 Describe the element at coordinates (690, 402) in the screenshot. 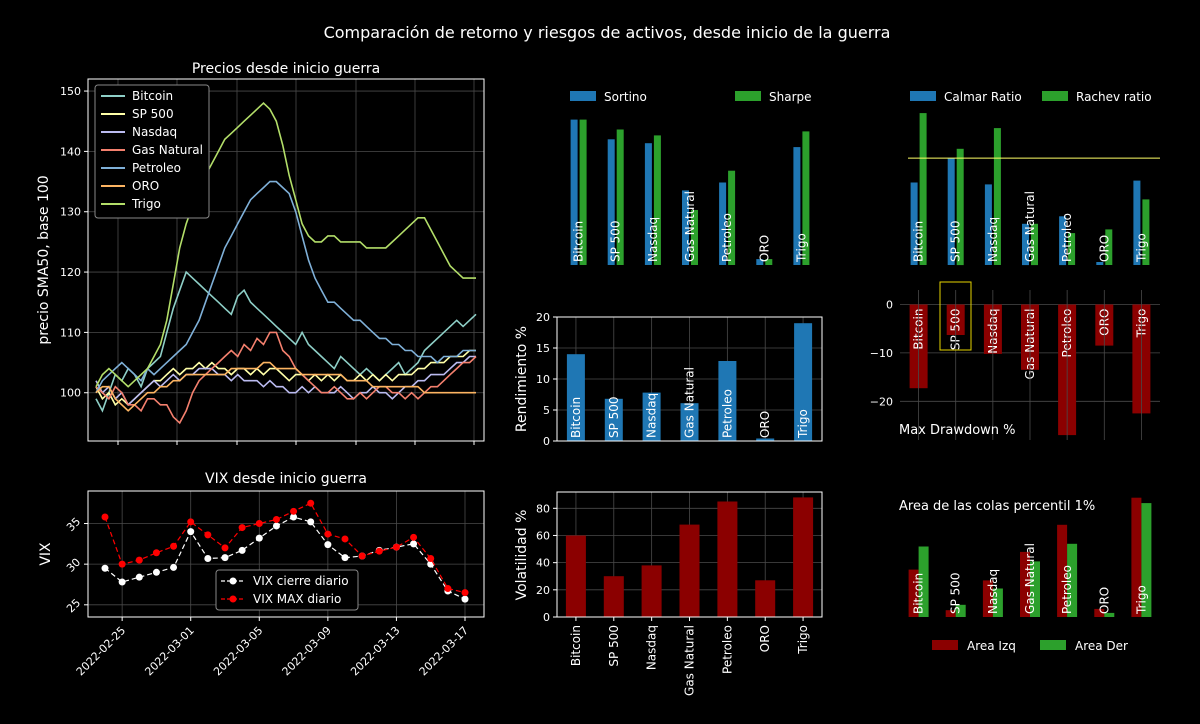

I see `rendimiento-category-label: Gas Natural` at that location.